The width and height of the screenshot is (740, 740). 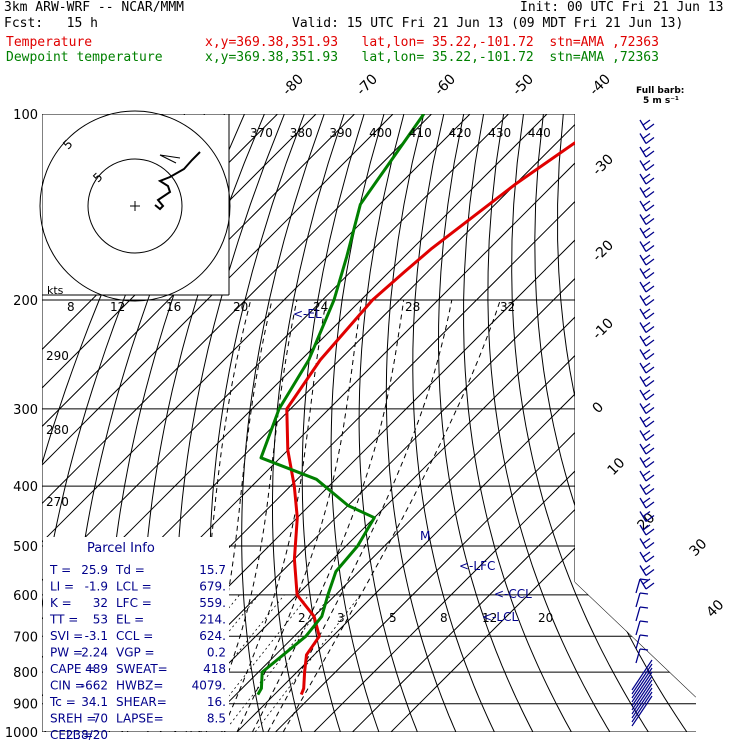 I want to click on mixing-ratio-label: 3, so click(x=341, y=618).